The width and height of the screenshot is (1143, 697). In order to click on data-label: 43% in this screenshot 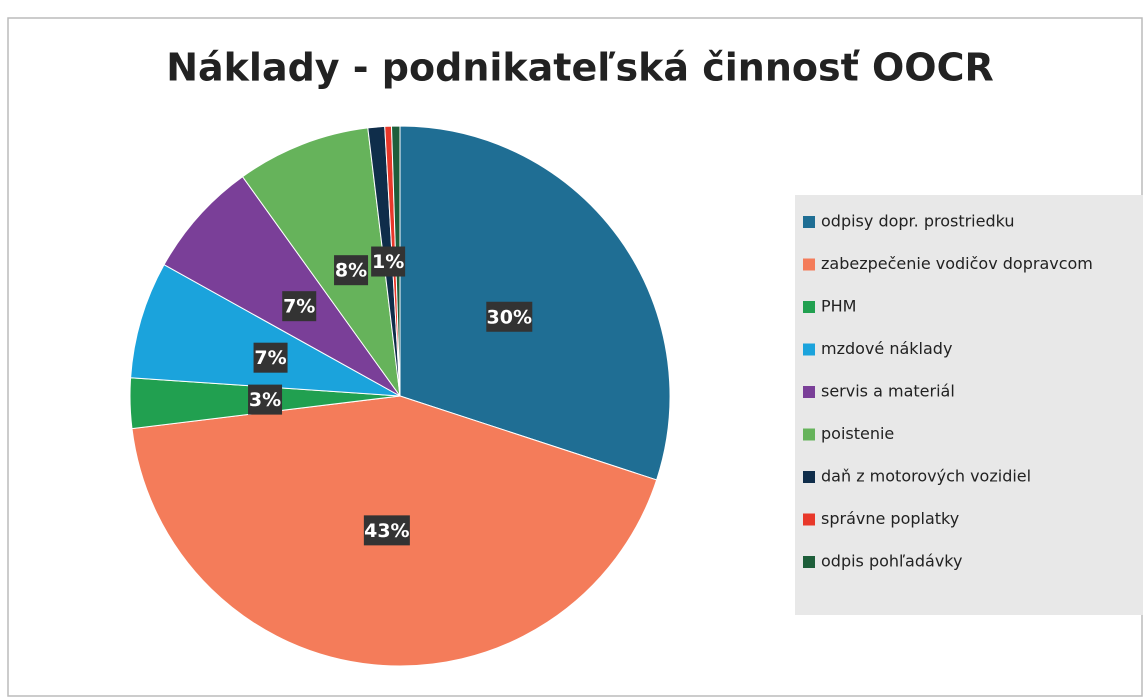, I will do `click(386, 531)`.